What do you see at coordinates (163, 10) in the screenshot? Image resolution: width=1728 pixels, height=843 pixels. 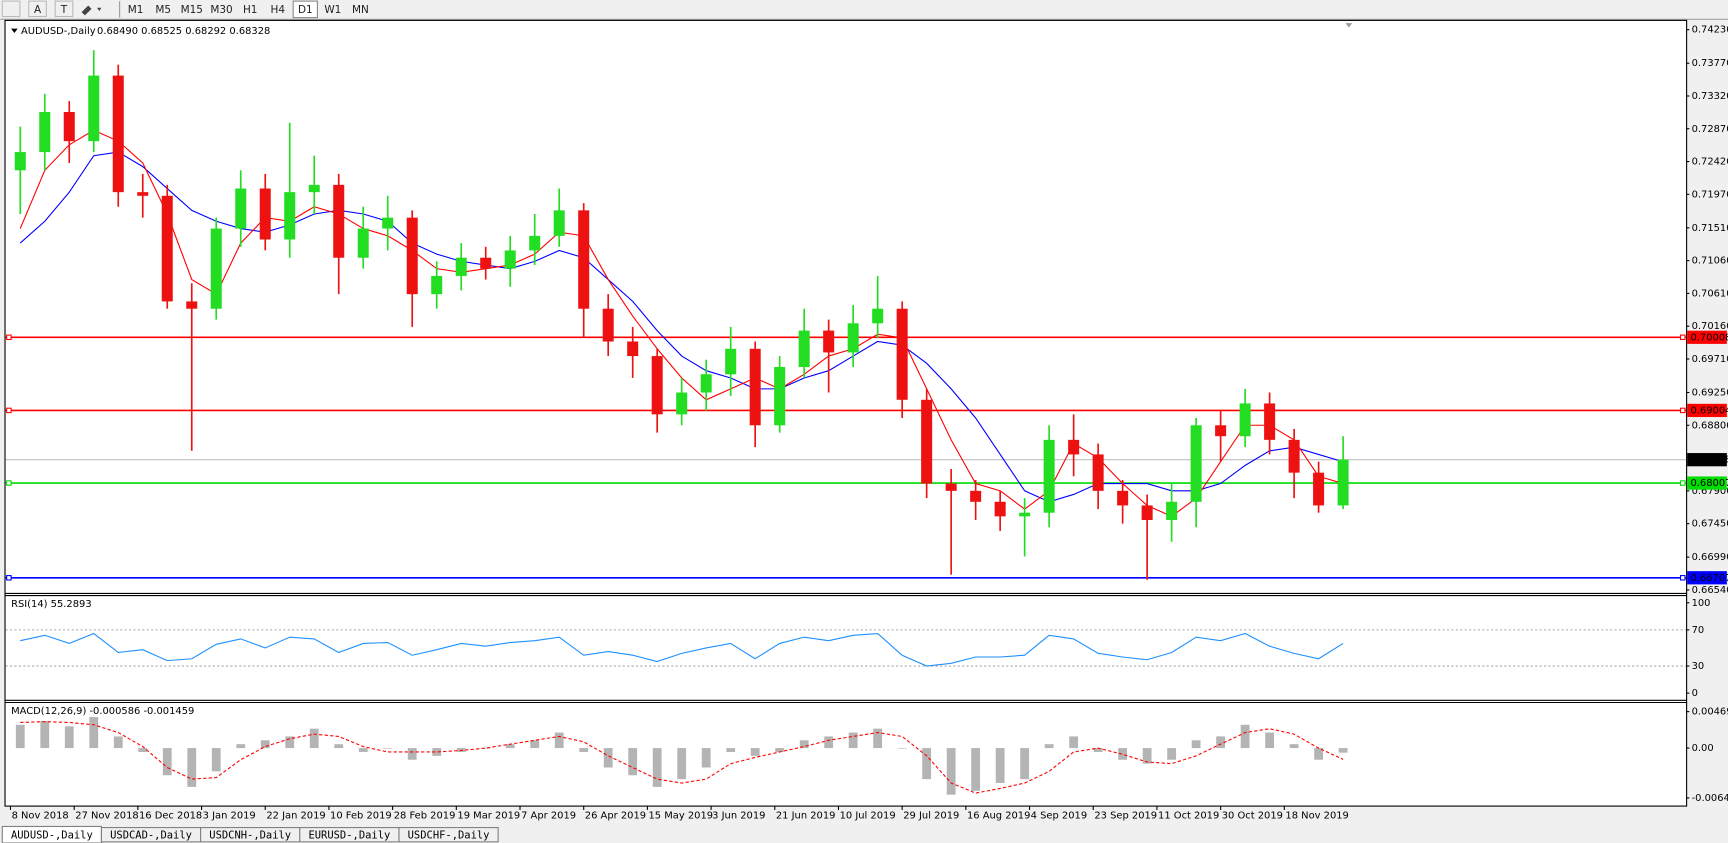 I see `timeframe-button: M5` at bounding box center [163, 10].